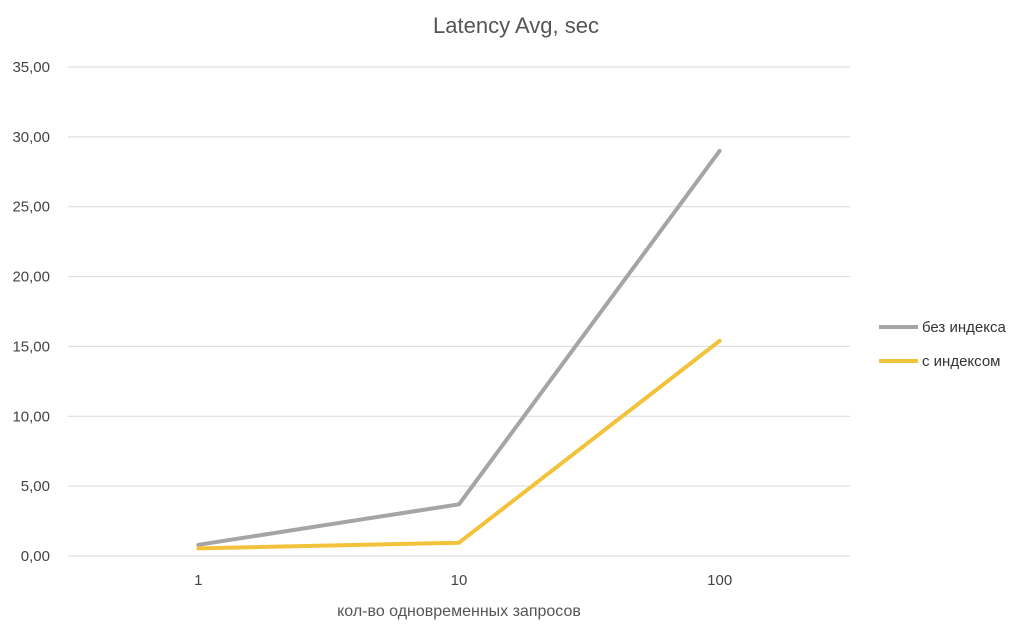 The width and height of the screenshot is (1034, 640). What do you see at coordinates (31, 277) in the screenshot?
I see `y-tick-label: 20,00` at bounding box center [31, 277].